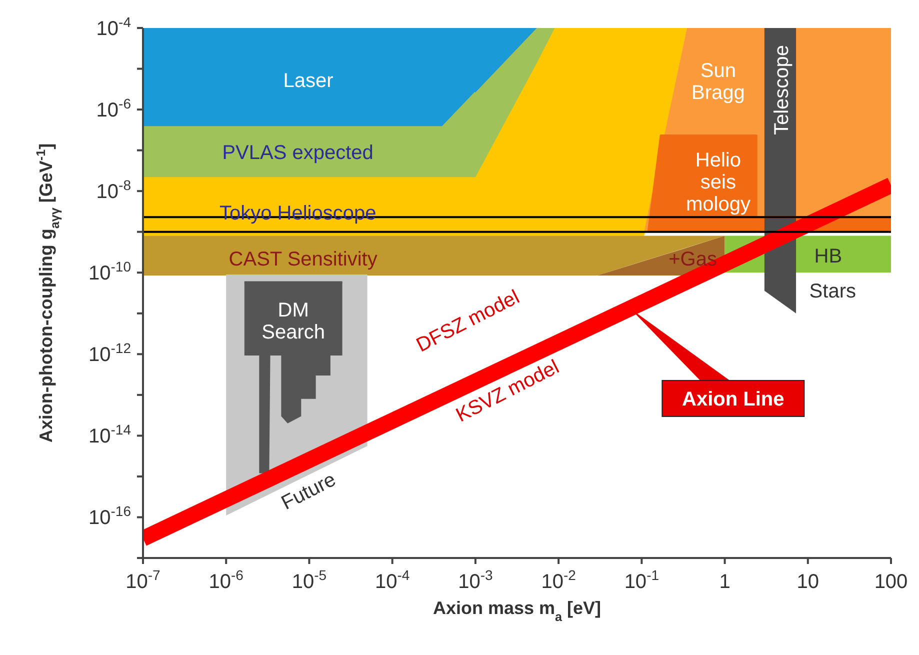  Describe the element at coordinates (724, 582) in the screenshot. I see `x-tick-label: 1` at that location.